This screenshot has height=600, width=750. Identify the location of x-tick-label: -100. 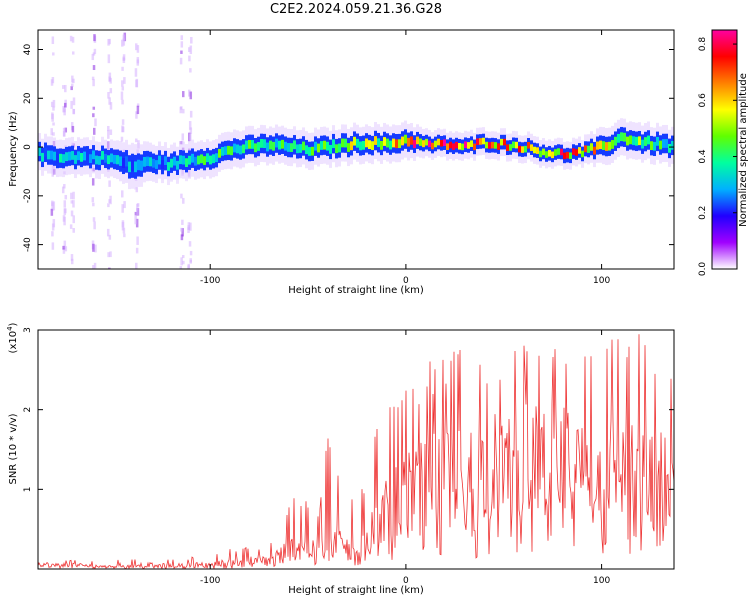
(210, 281).